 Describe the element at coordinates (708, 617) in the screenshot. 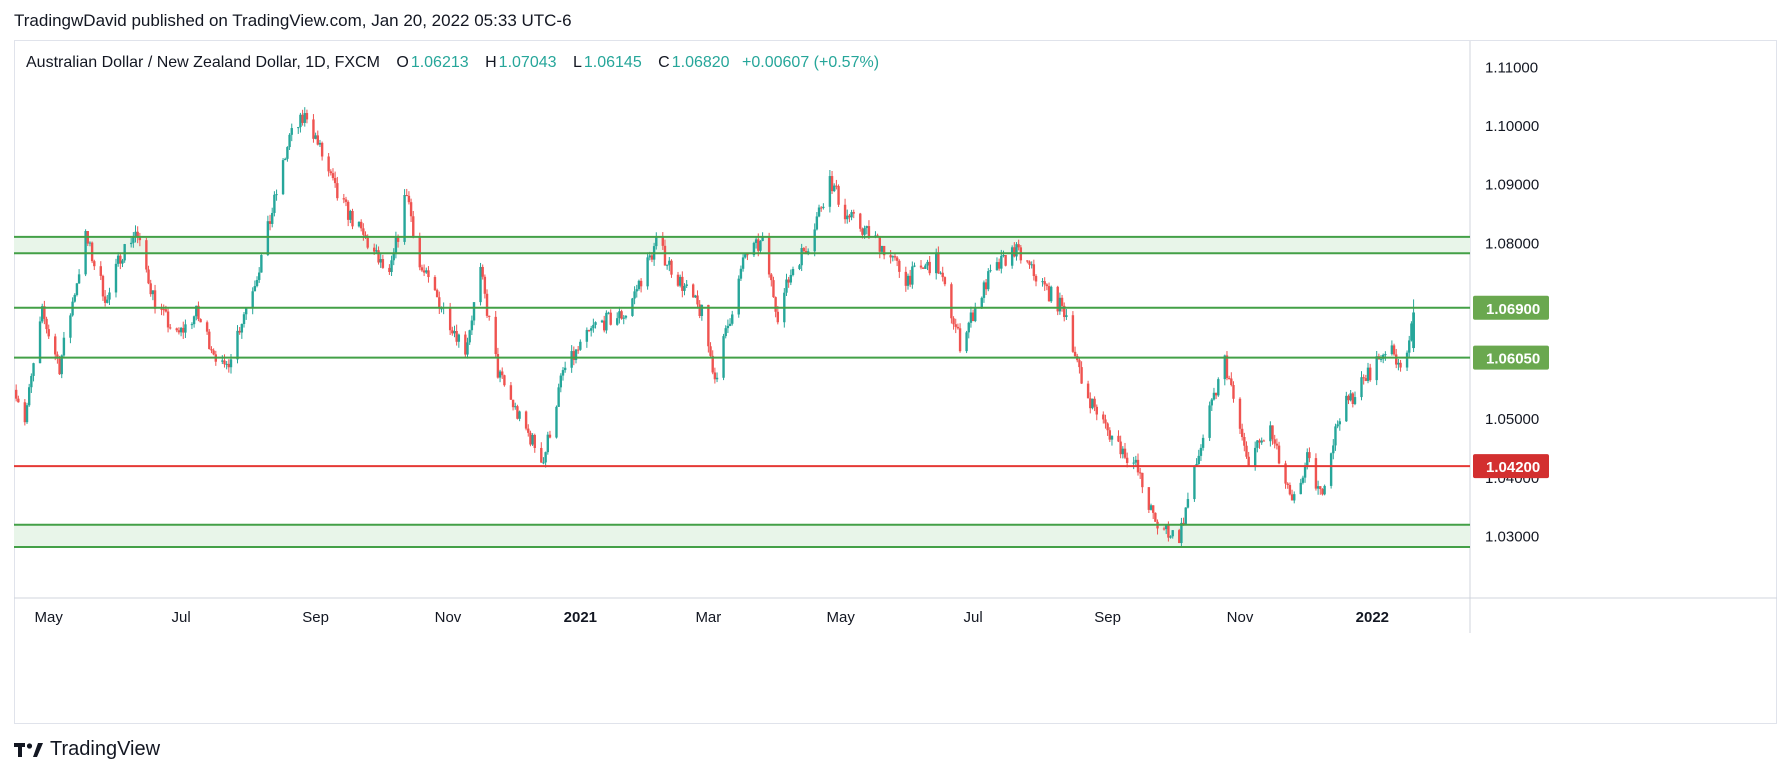

I see `x-tick-label: Mar` at that location.